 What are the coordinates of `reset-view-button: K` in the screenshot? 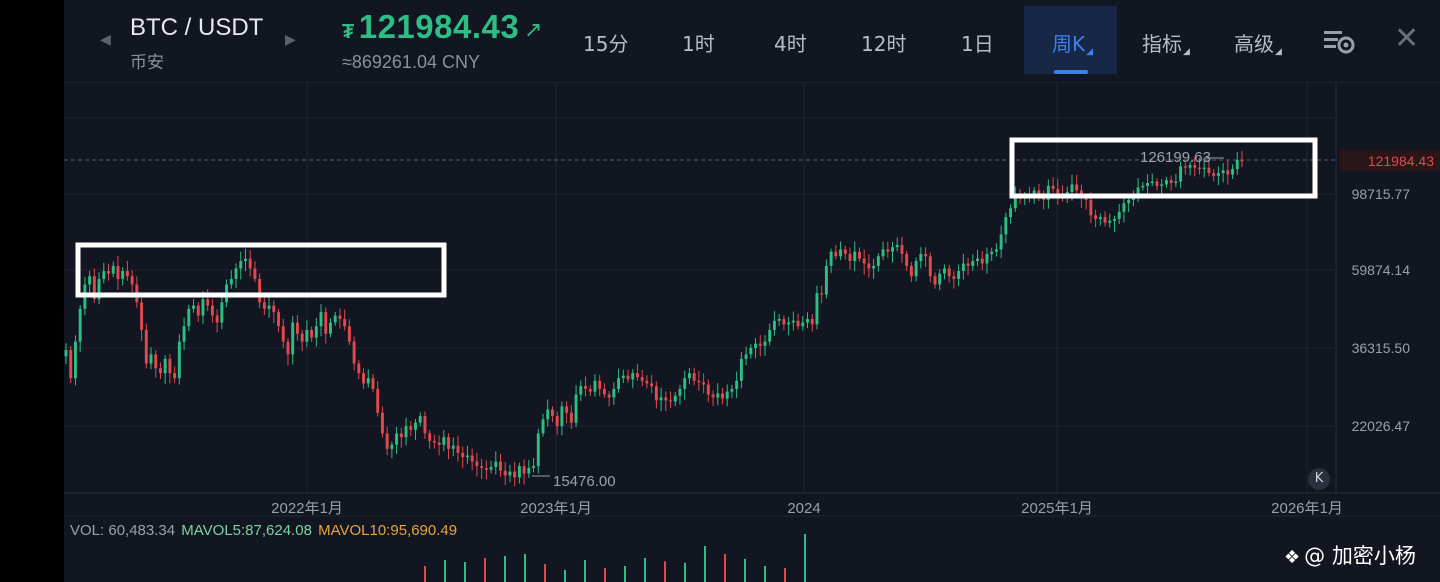 It's located at (1319, 479).